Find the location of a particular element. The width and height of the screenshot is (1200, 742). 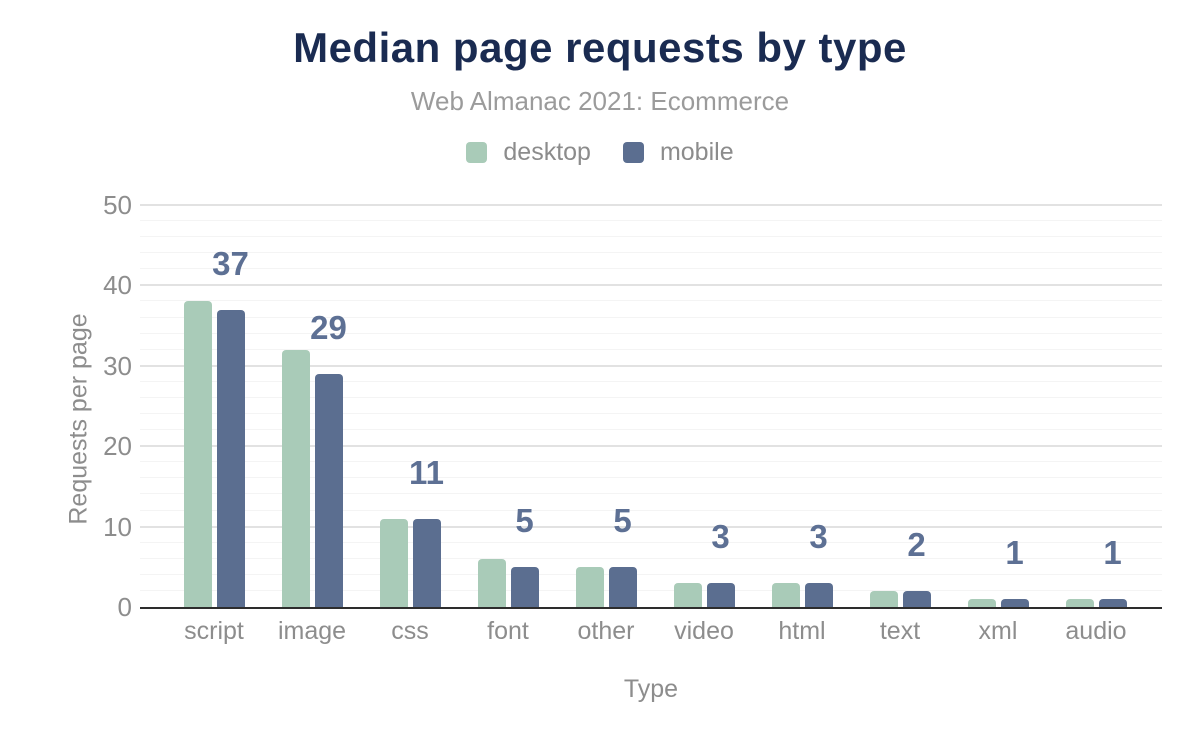

bar-value-label-font: 5 is located at coordinates (524, 520).